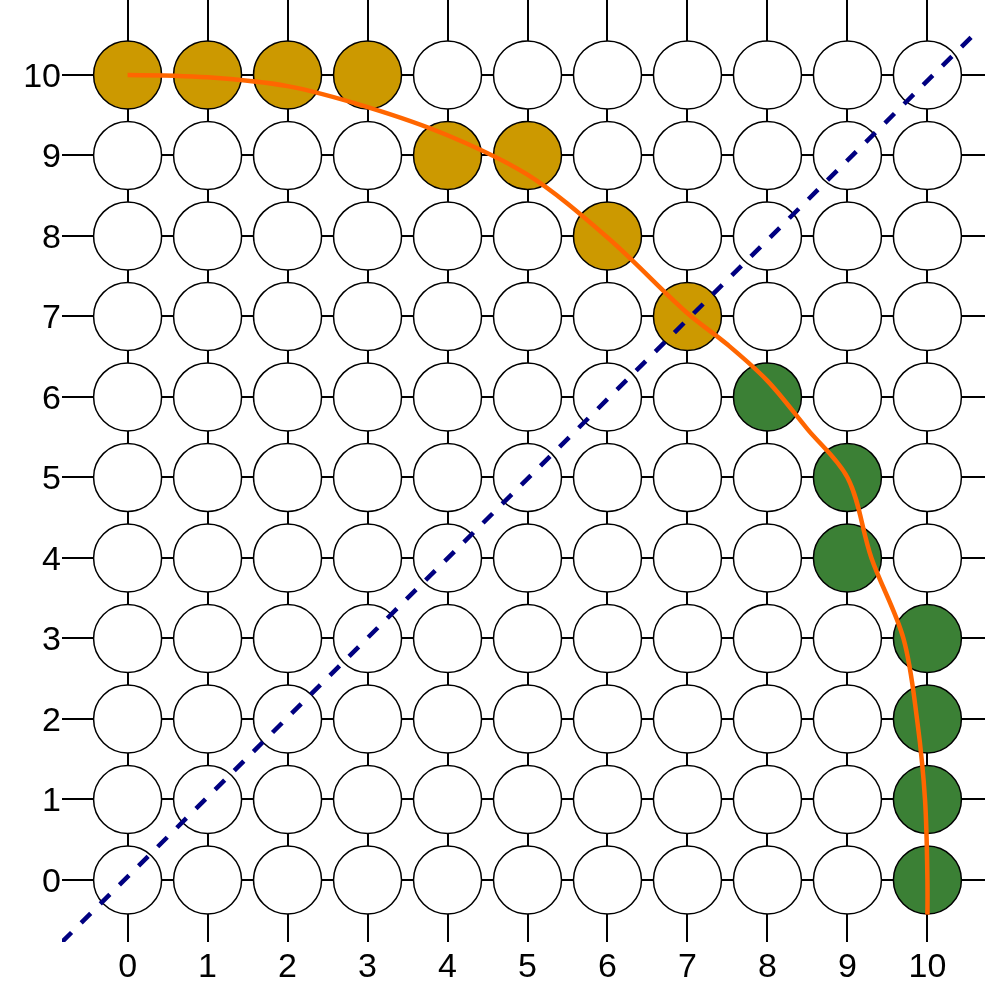 The height and width of the screenshot is (1003, 988). I want to click on x-tick-label: 0, so click(128, 965).